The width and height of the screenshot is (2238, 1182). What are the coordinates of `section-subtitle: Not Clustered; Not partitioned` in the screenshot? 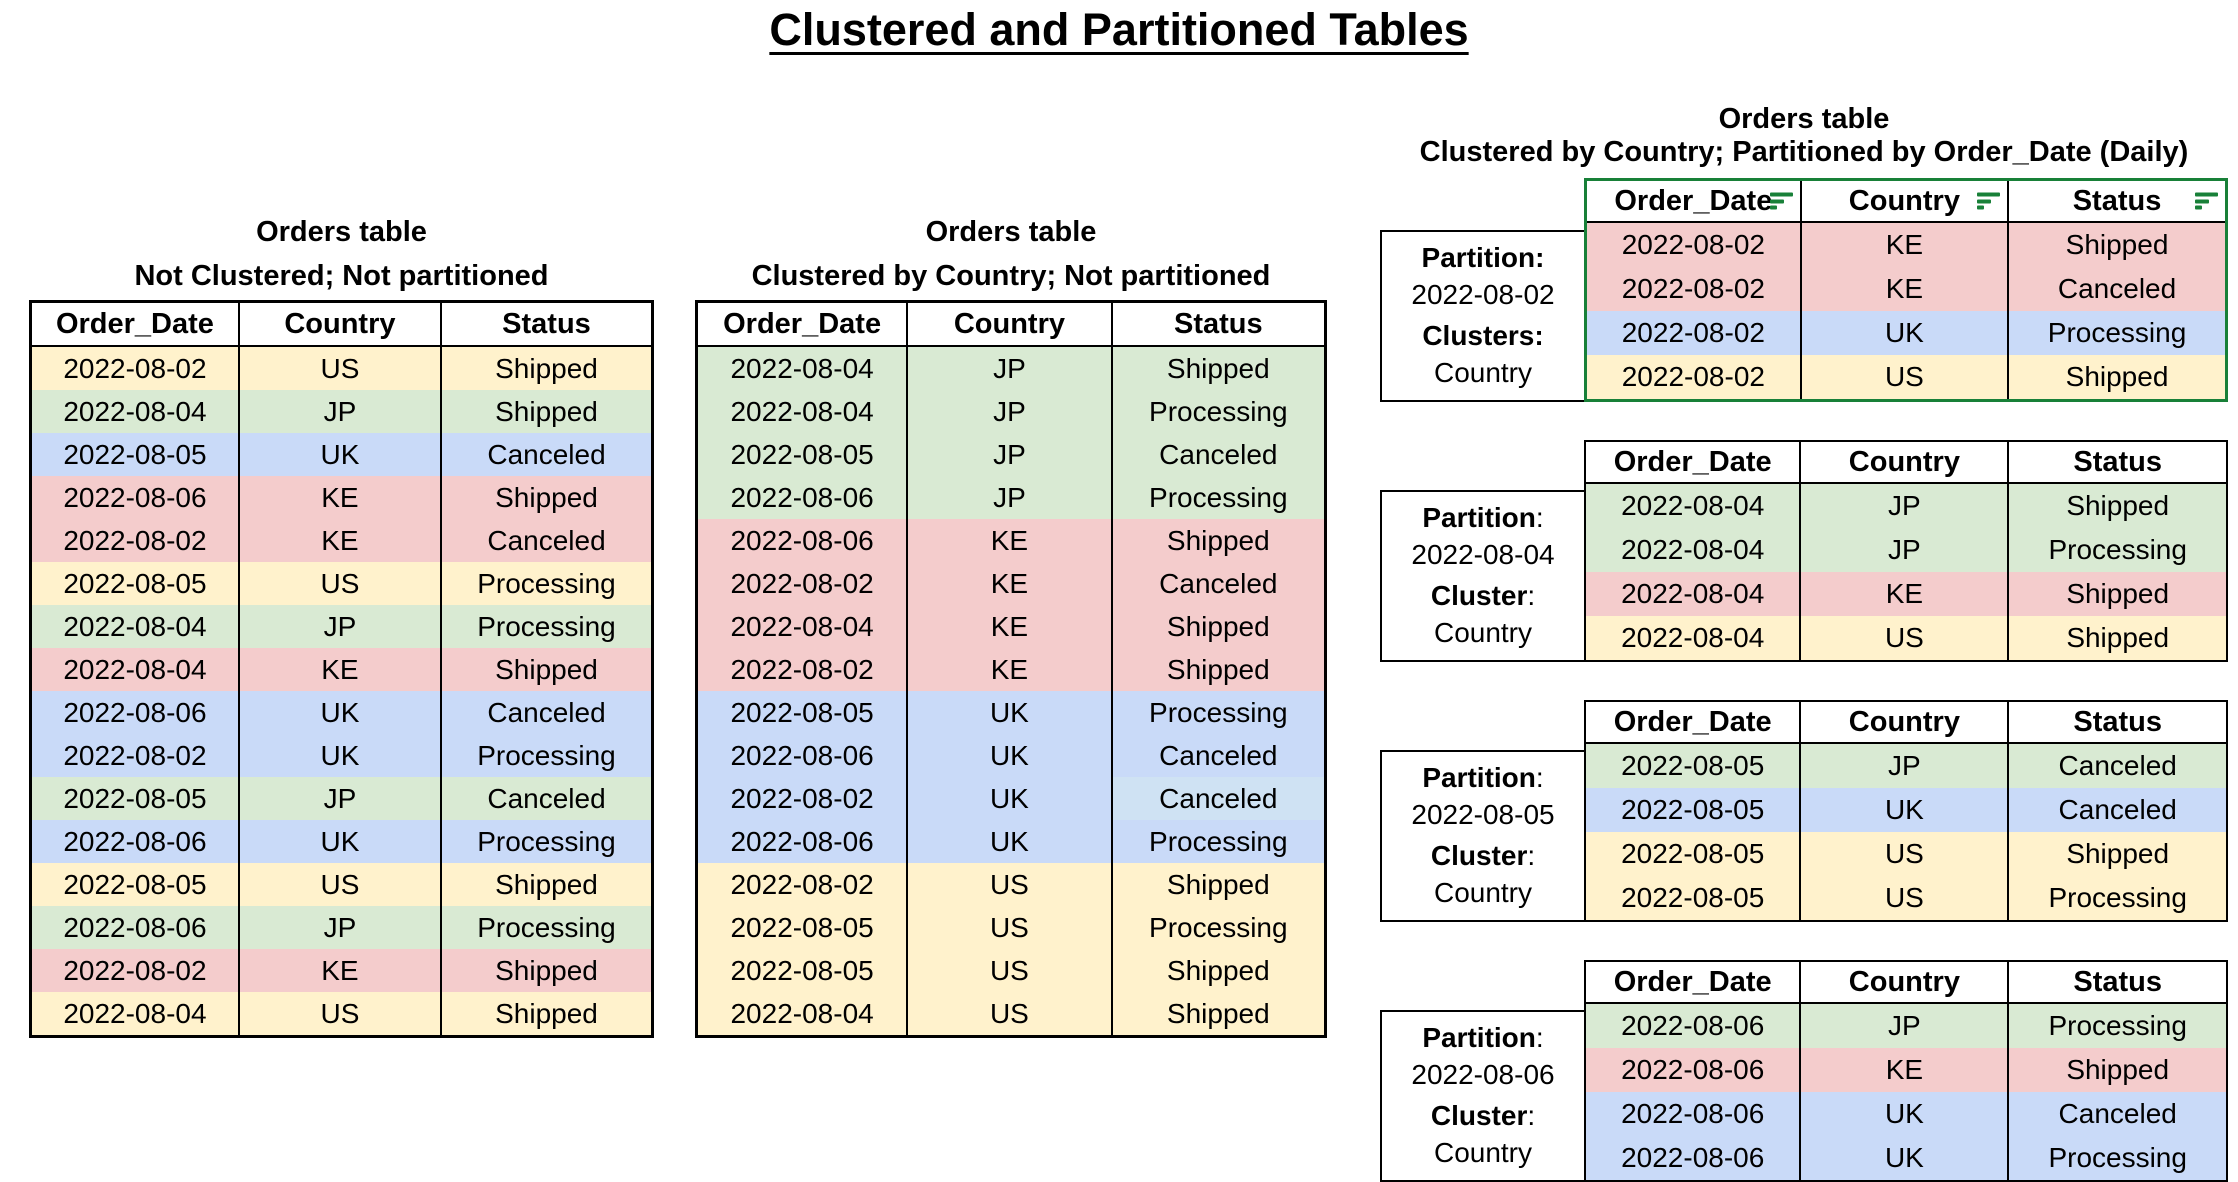 It's located at (341, 276).